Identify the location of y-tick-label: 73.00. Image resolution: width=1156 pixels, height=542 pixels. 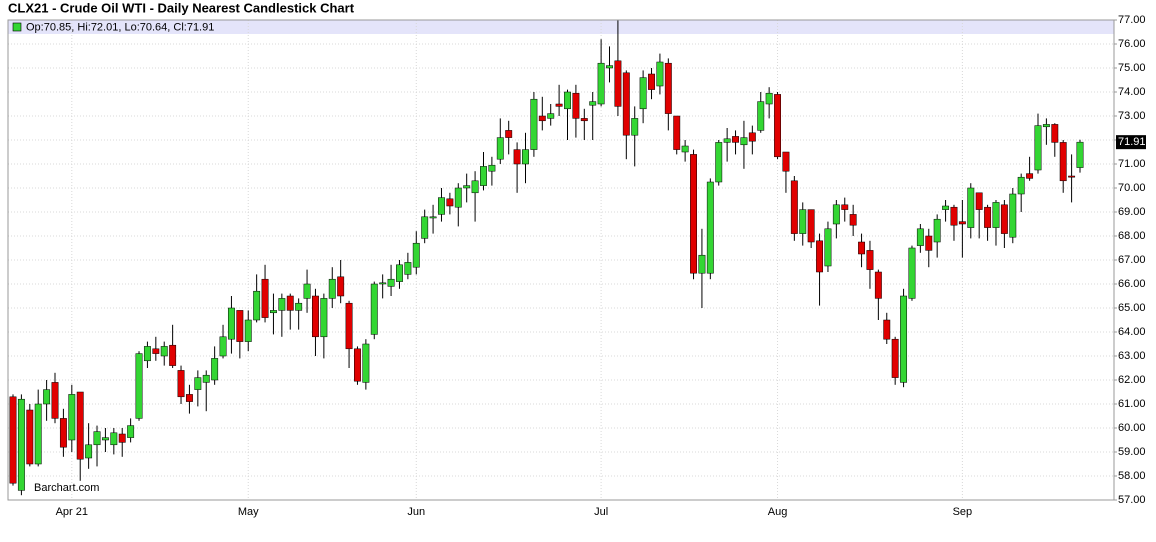
(1132, 116).